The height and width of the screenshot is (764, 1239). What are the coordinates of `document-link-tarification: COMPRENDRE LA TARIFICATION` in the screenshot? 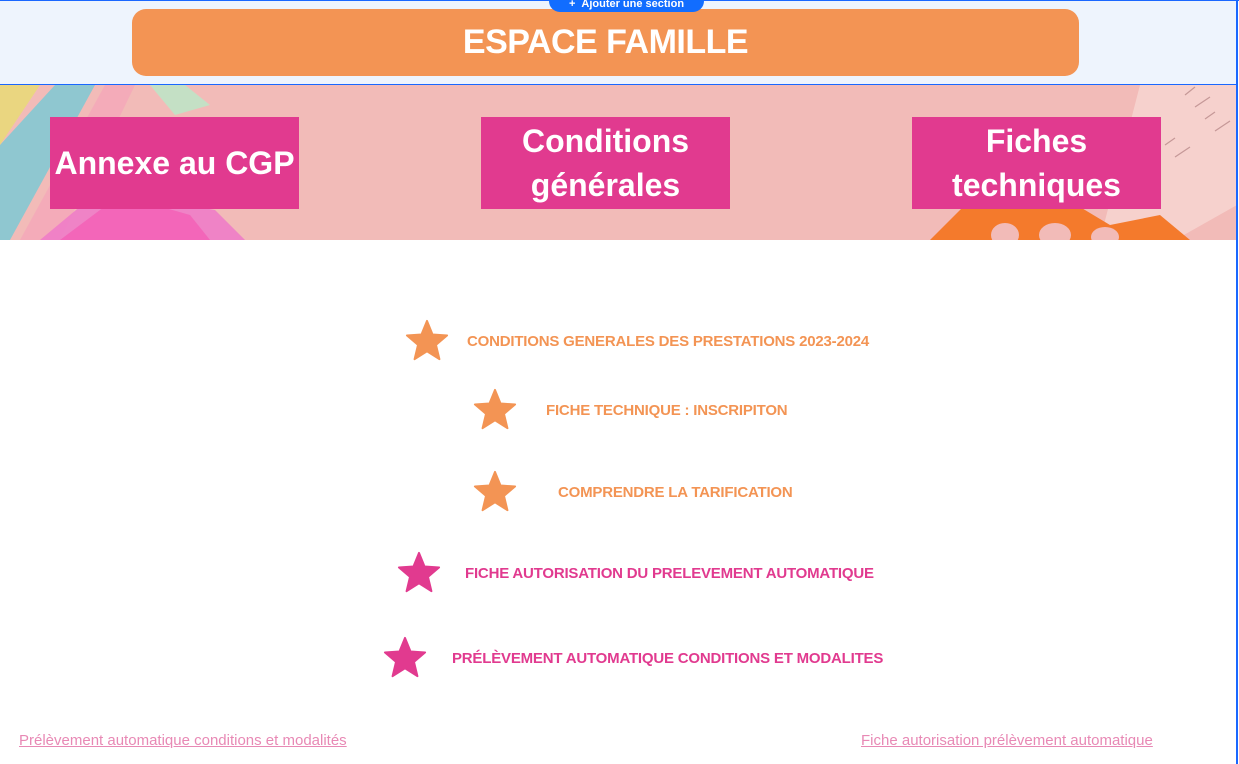 It's located at (632, 492).